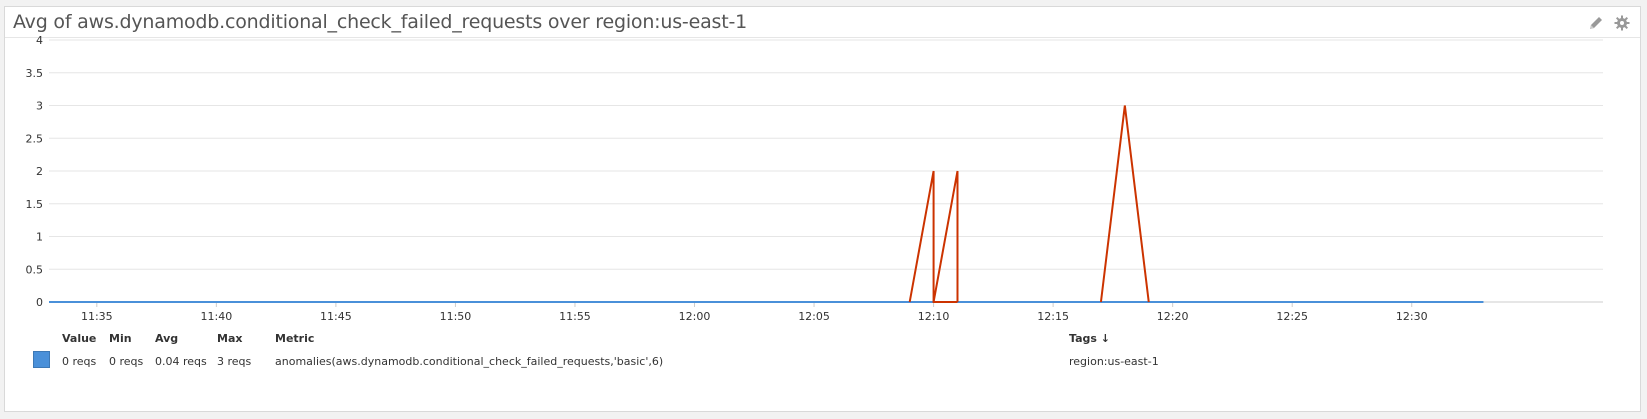 The width and height of the screenshot is (1647, 419). Describe the element at coordinates (1292, 316) in the screenshot. I see `x-tick-label-10: 12:25` at that location.